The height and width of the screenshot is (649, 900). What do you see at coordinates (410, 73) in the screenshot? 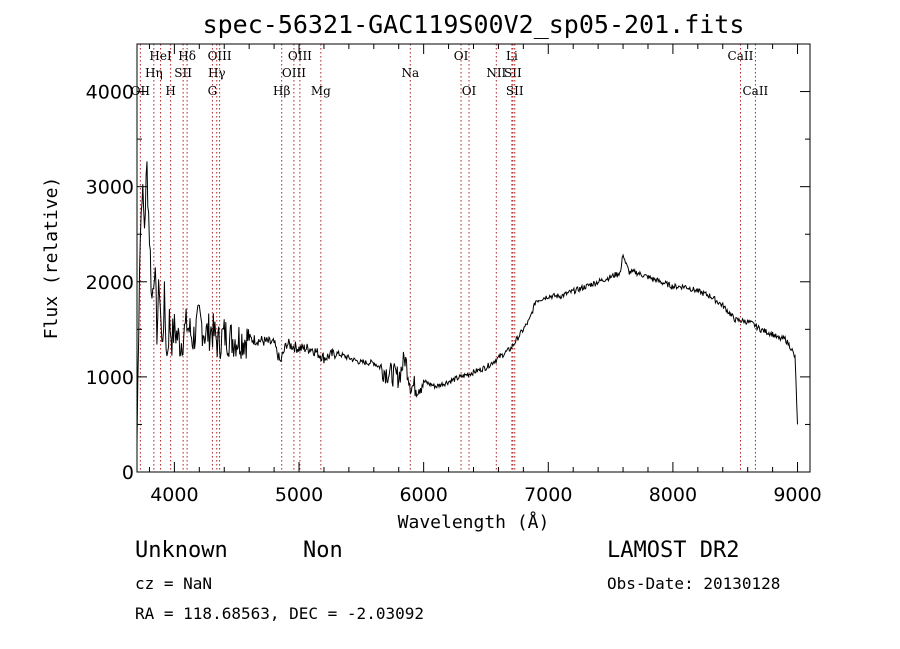
I see `reference-line-label: Na` at bounding box center [410, 73].